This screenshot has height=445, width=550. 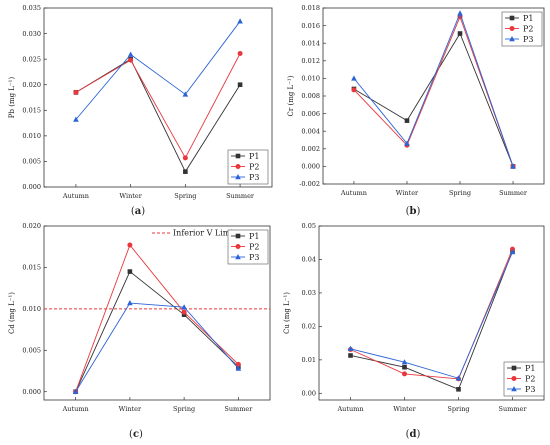 What do you see at coordinates (12, 98) in the screenshot?
I see `y-axis-label-a: Pb (mg L⁻¹)` at bounding box center [12, 98].